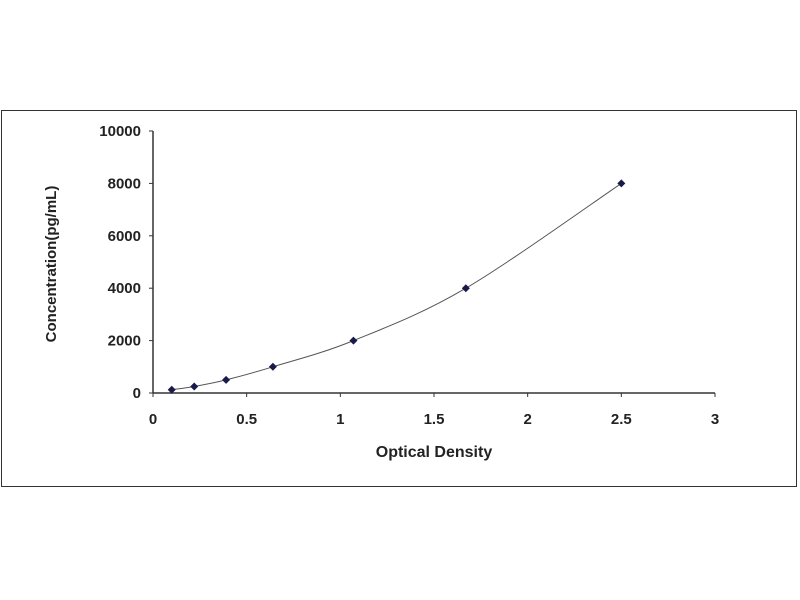  I want to click on x-tick-label: 2, so click(527, 419).